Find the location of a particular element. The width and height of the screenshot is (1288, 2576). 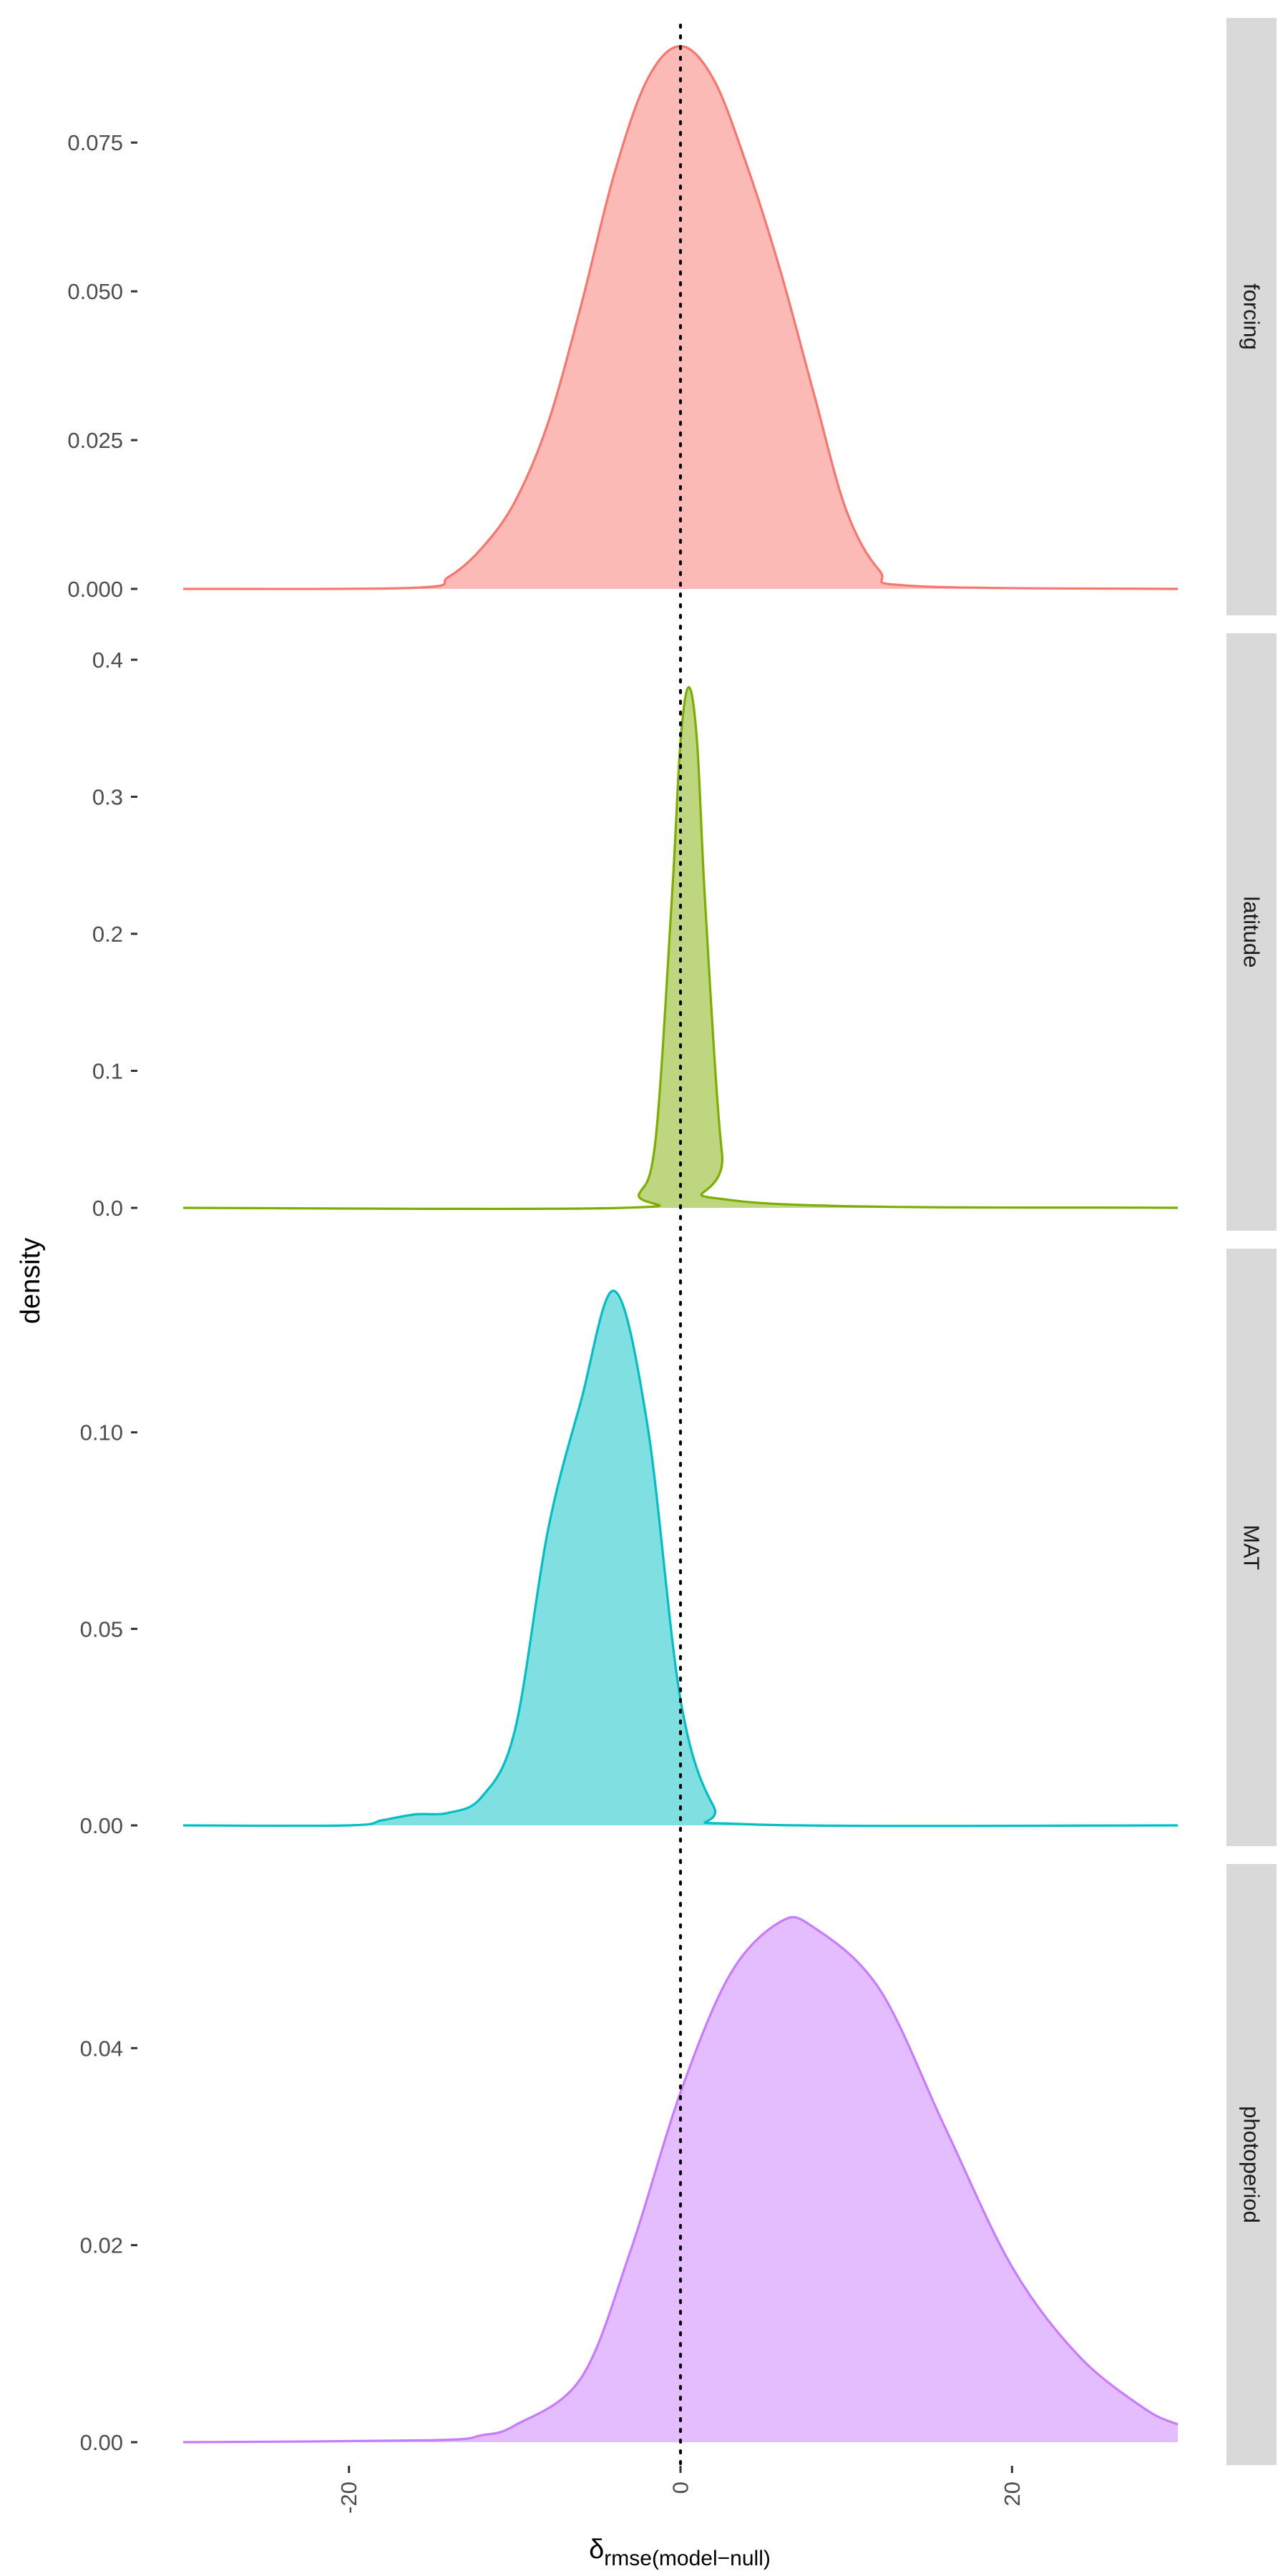

x-tick-label: -20 is located at coordinates (348, 2498).